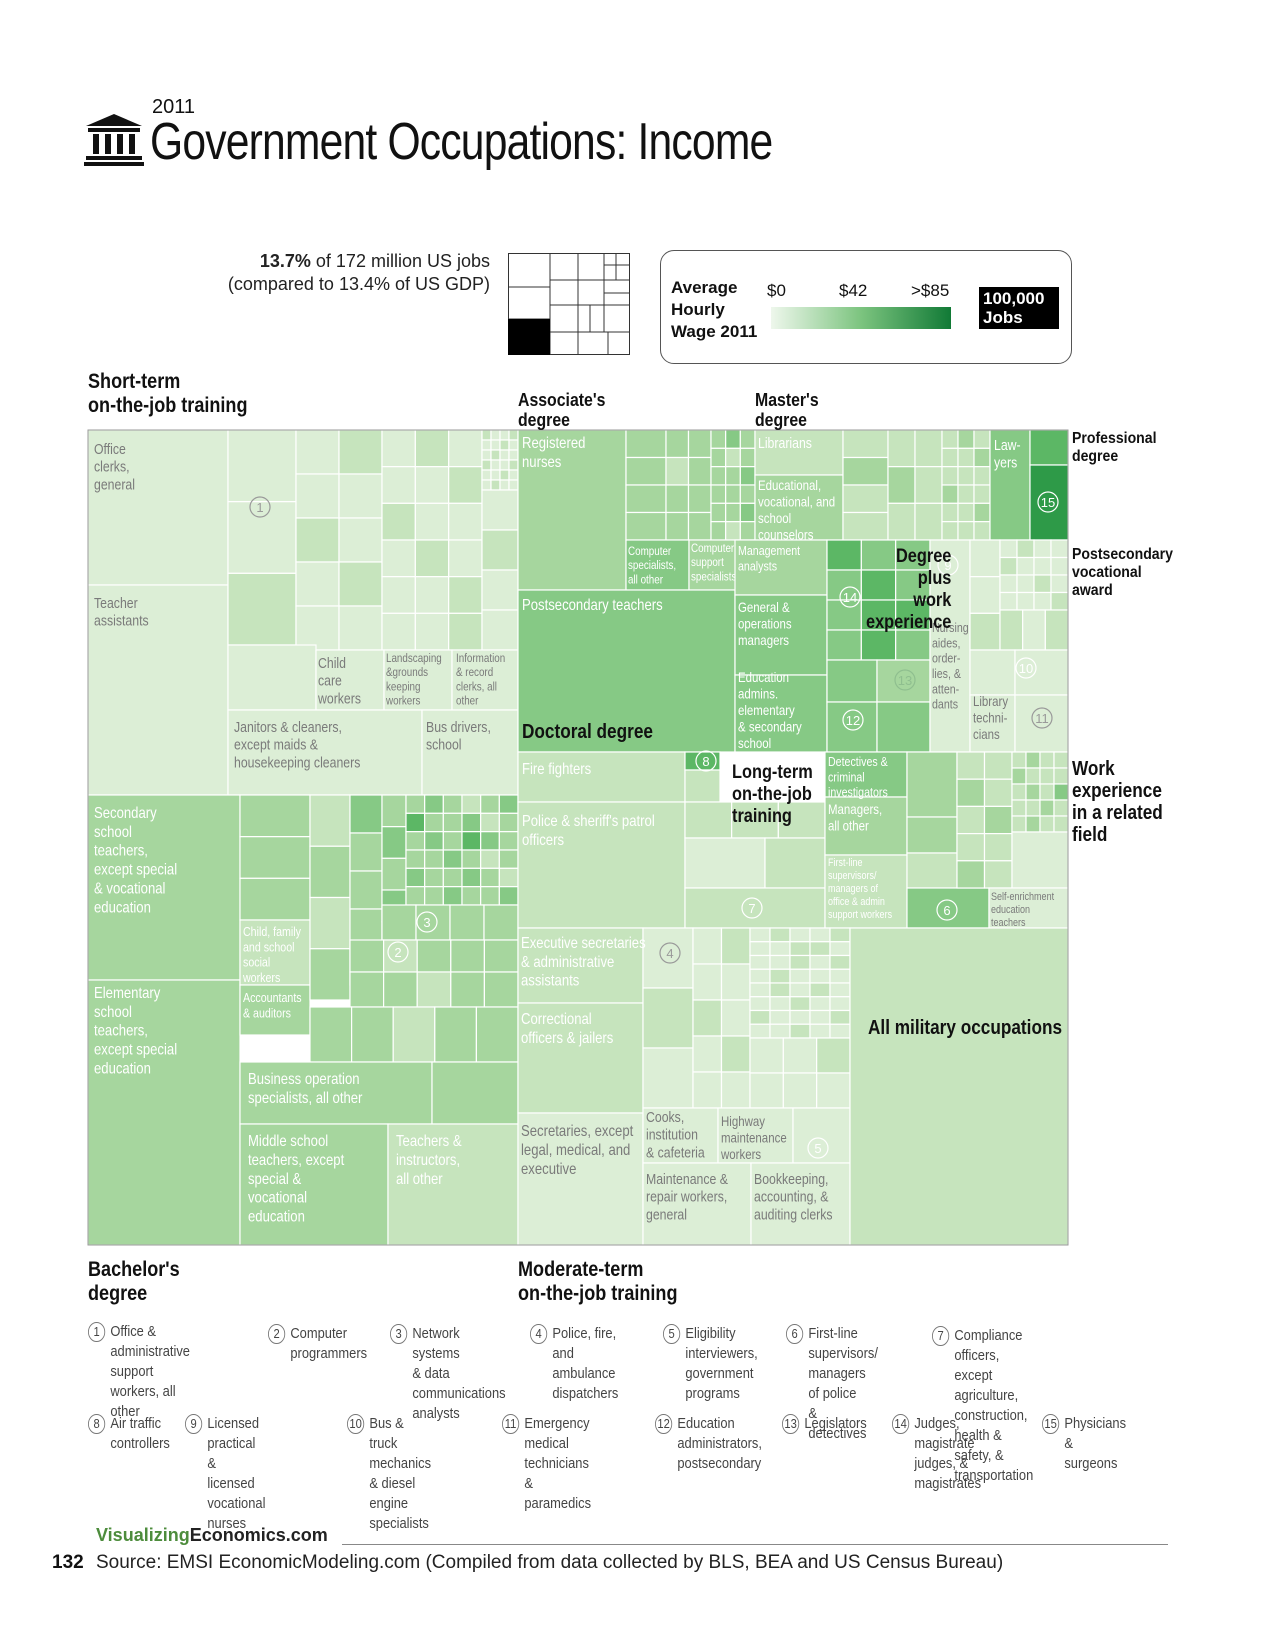  What do you see at coordinates (428, 1160) in the screenshot?
I see `cell-label-line: instructors,` at bounding box center [428, 1160].